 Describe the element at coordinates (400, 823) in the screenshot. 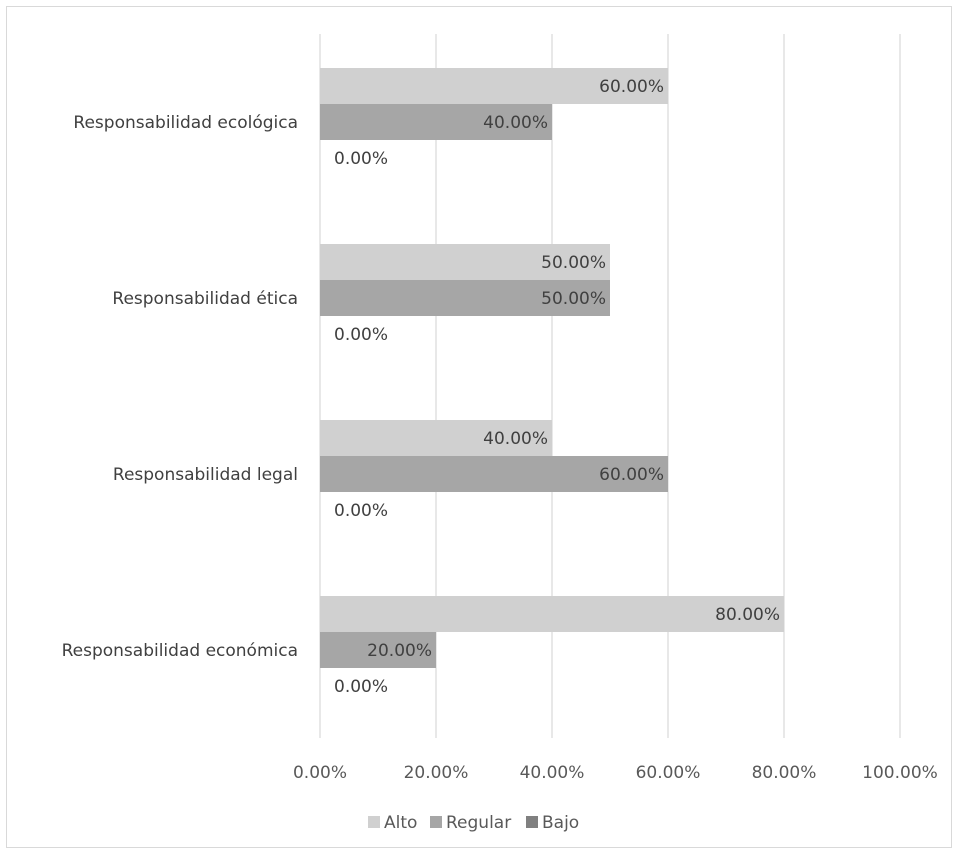

I see `legend-label-alto: Alto` at that location.